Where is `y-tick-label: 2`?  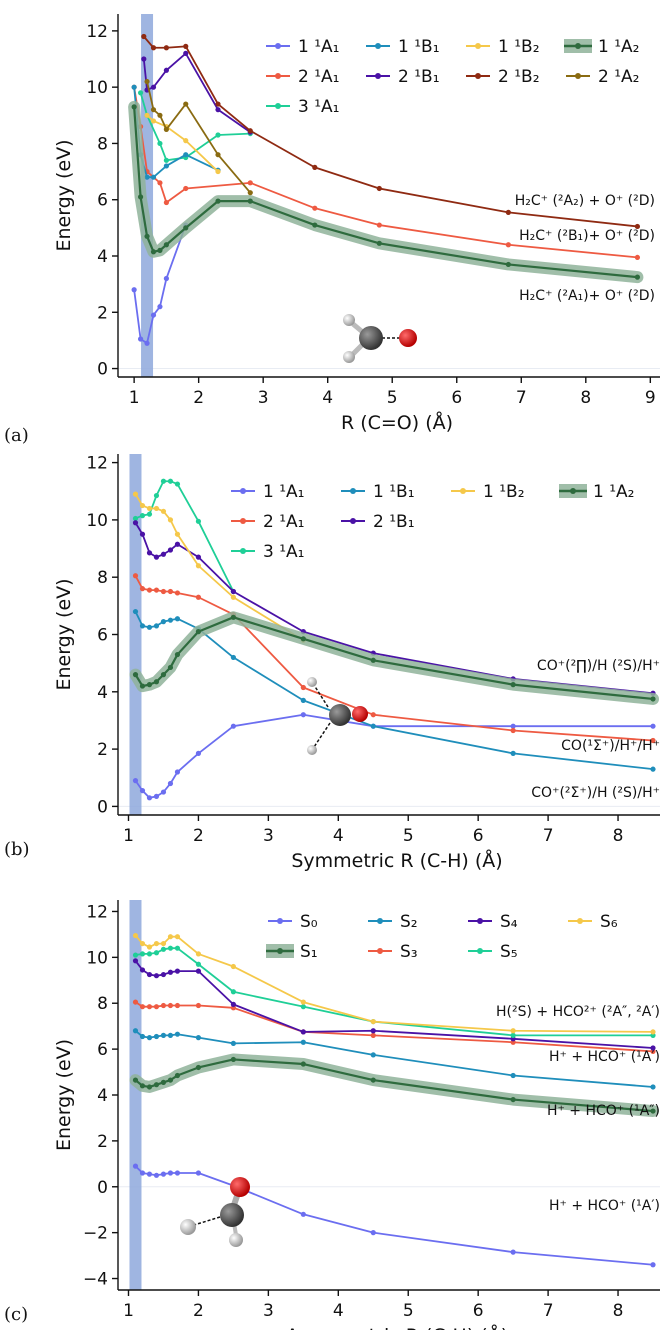 y-tick-label: 2 is located at coordinates (102, 1142).